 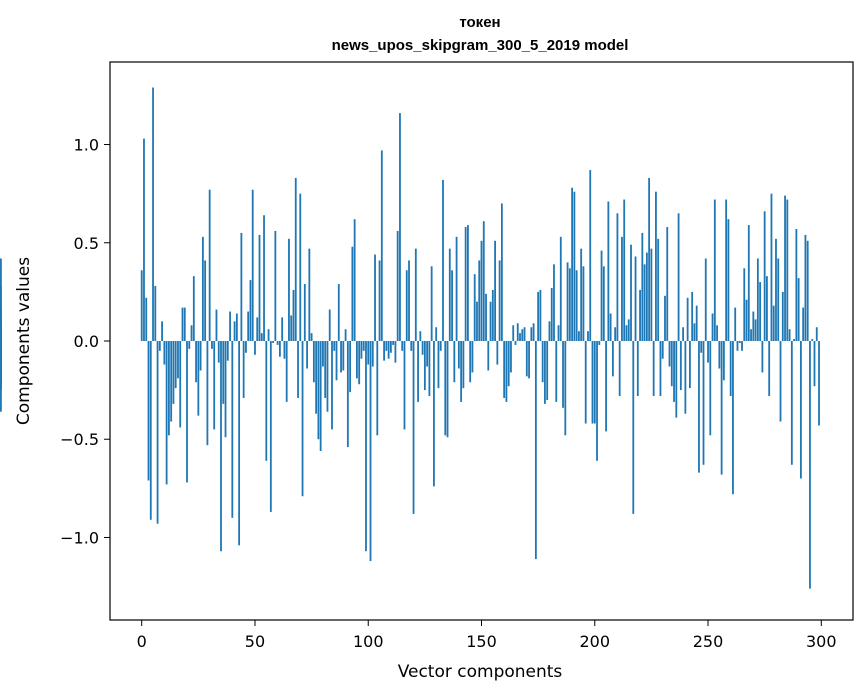 I want to click on y-tick-label: −1.0, so click(x=79, y=537).